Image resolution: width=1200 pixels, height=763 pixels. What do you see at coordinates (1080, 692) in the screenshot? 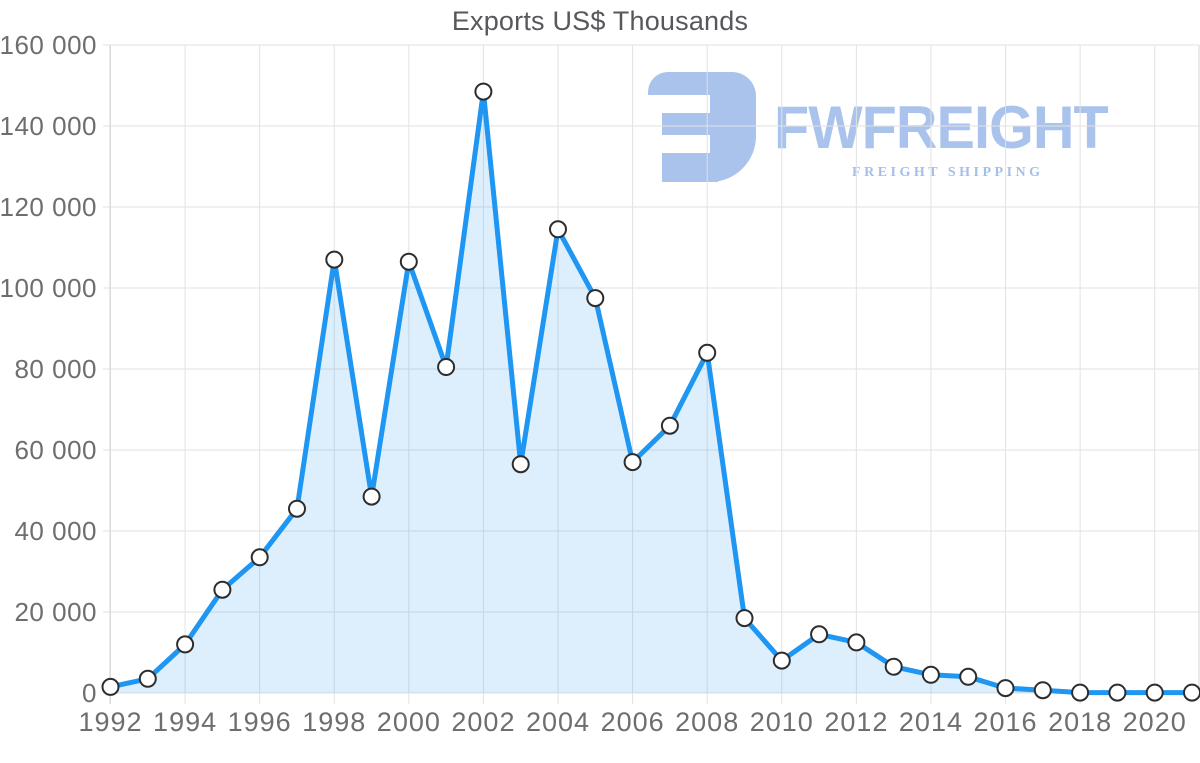
I see `data-point-marker-2018` at bounding box center [1080, 692].